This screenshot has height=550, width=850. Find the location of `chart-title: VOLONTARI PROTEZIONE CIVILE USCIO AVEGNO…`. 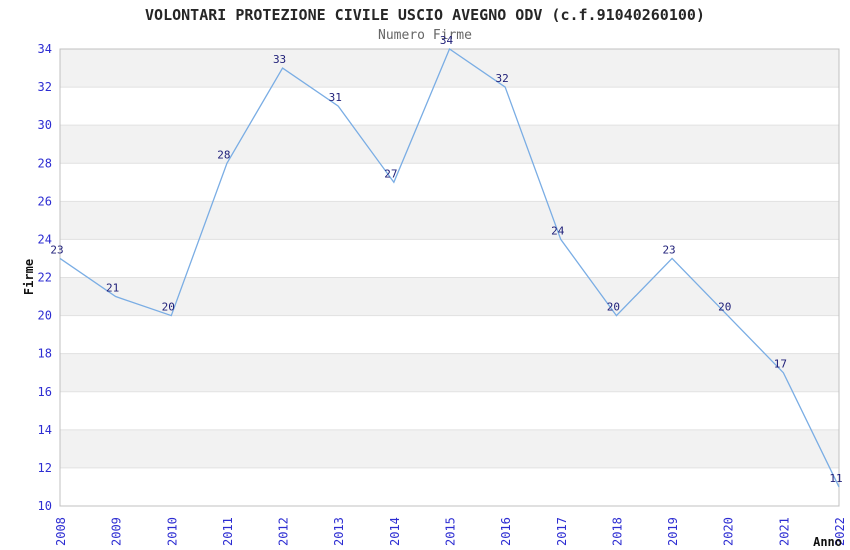

chart-title: VOLONTARI PROTEZIONE CIVILE USCIO AVEGNO… is located at coordinates (425, 15).